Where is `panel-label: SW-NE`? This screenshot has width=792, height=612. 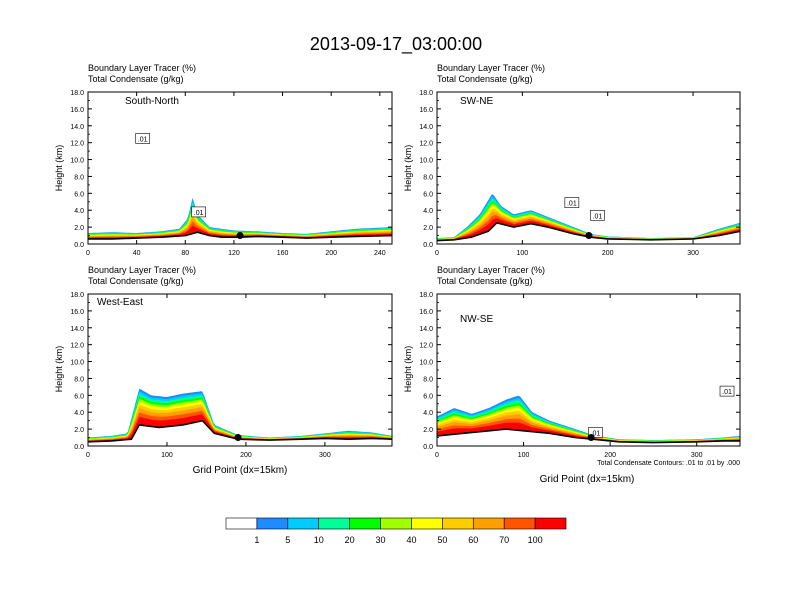
panel-label: SW-NE is located at coordinates (476, 101).